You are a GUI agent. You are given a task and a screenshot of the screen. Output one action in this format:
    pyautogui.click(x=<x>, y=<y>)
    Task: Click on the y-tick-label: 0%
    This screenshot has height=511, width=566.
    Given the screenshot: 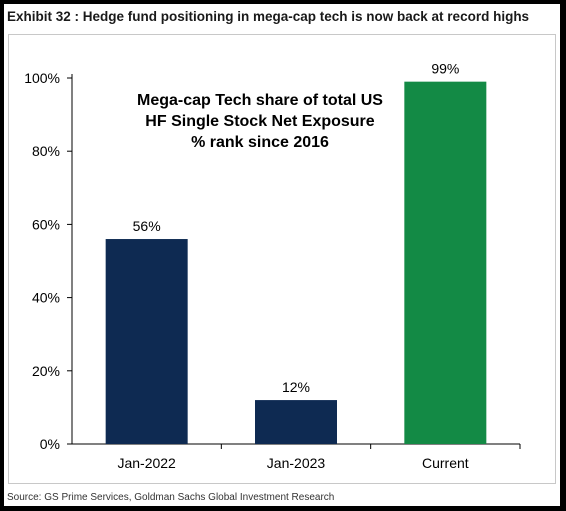 What is the action you would take?
    pyautogui.click(x=50, y=444)
    